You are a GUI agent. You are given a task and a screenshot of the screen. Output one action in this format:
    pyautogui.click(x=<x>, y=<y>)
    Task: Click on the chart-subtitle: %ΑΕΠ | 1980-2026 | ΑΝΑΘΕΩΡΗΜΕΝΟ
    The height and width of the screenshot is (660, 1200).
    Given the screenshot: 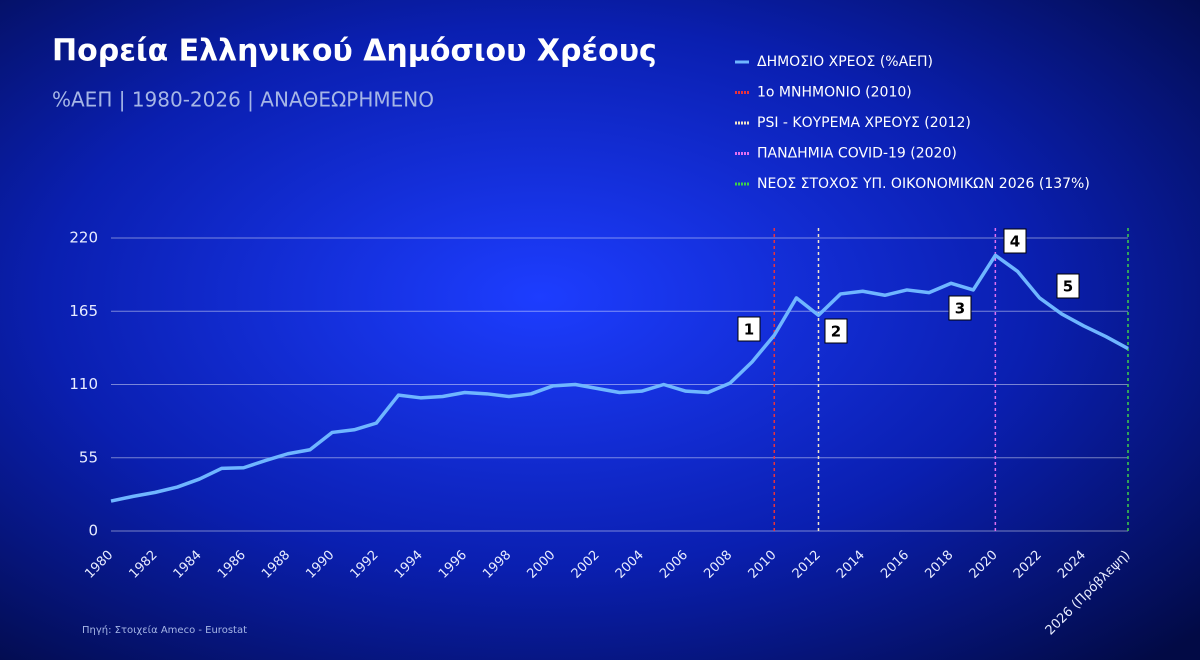 What is the action you would take?
    pyautogui.click(x=243, y=100)
    